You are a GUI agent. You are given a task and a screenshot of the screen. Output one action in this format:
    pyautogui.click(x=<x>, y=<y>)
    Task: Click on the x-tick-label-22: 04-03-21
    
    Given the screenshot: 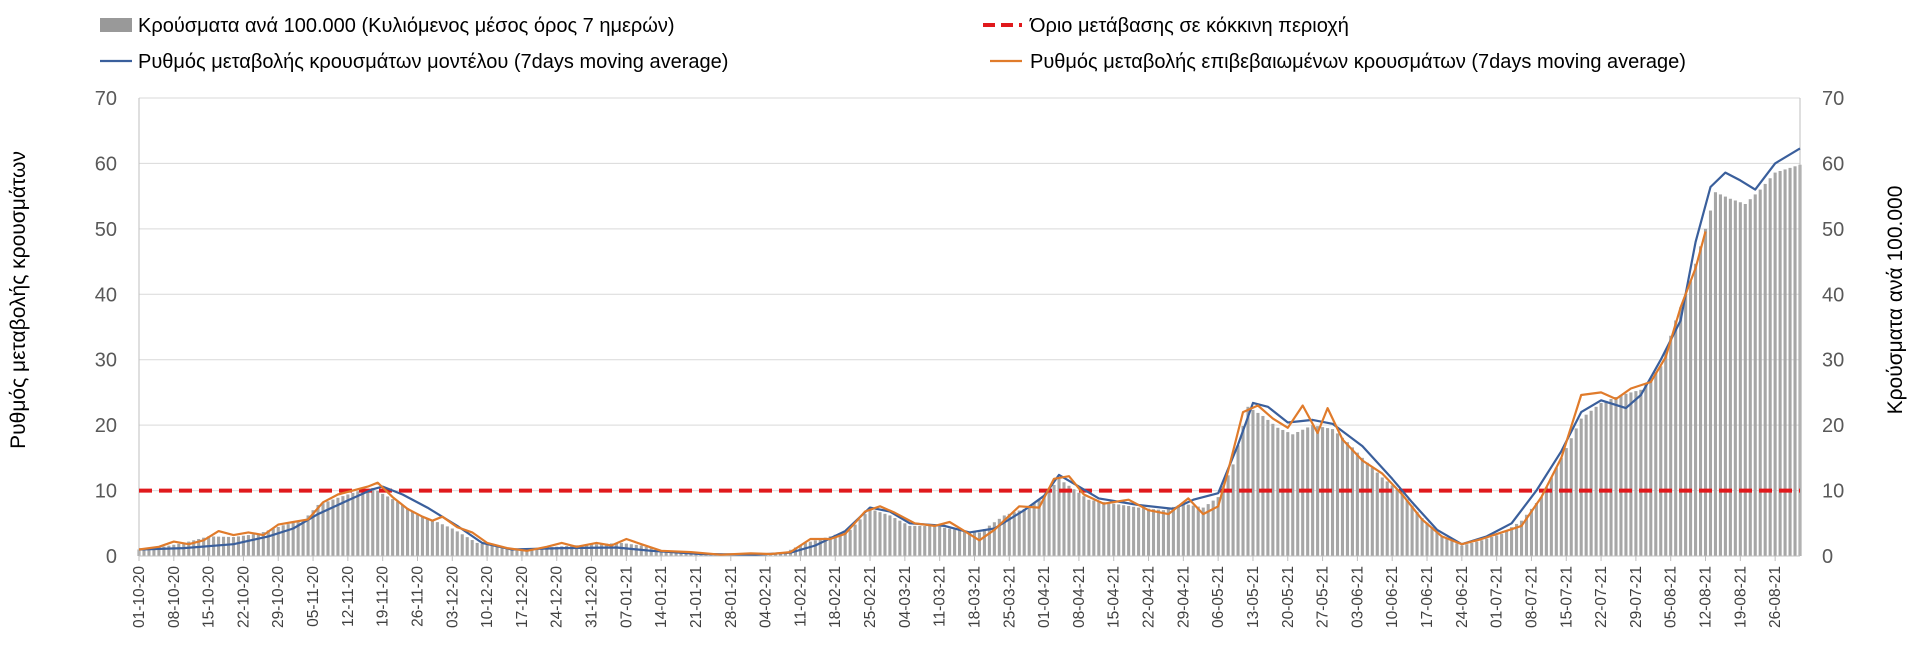 What is the action you would take?
    pyautogui.click(x=905, y=597)
    